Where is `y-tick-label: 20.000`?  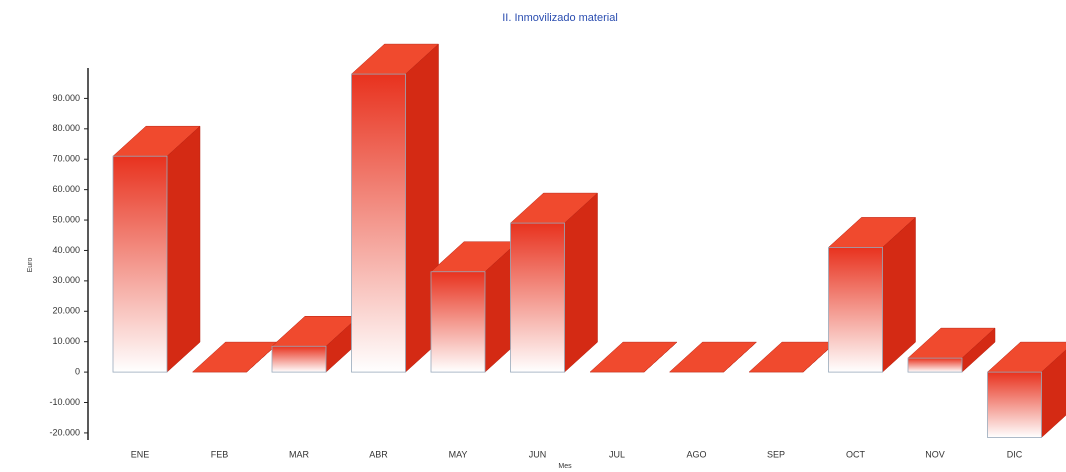 y-tick-label: 20.000 is located at coordinates (66, 311).